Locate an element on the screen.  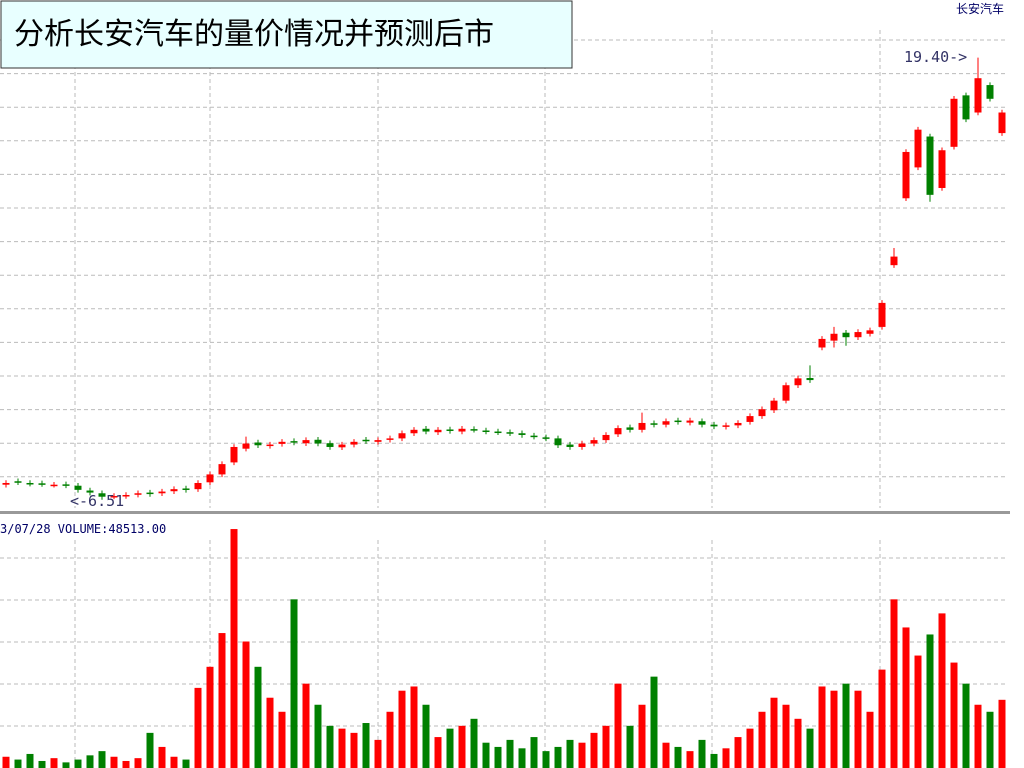
high-label: 19.40-> is located at coordinates (935, 57).